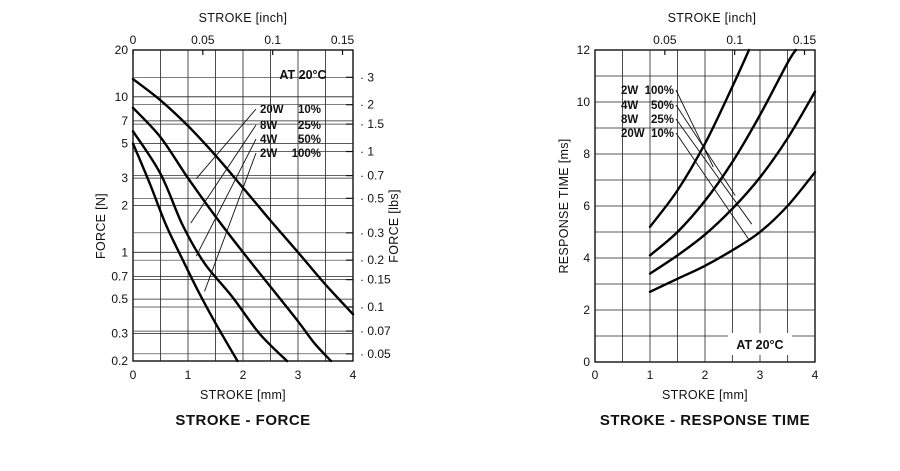 The height and width of the screenshot is (471, 900). I want to click on y-tick-label: 0.2, so click(119, 361).